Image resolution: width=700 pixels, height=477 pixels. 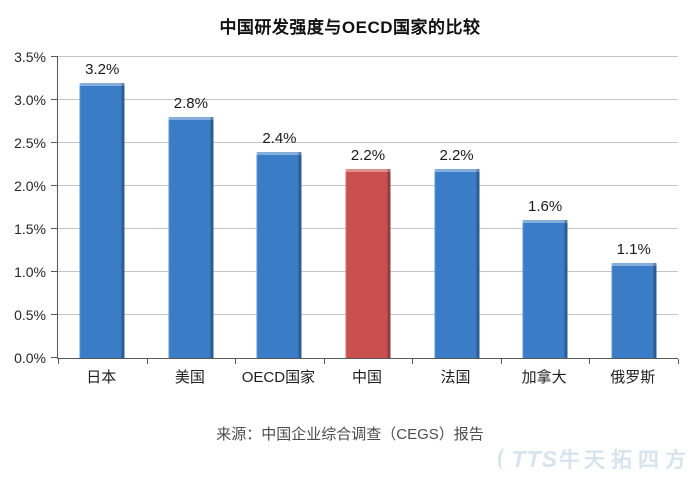 I want to click on x-axis-category-label: 日本, so click(x=101, y=377).